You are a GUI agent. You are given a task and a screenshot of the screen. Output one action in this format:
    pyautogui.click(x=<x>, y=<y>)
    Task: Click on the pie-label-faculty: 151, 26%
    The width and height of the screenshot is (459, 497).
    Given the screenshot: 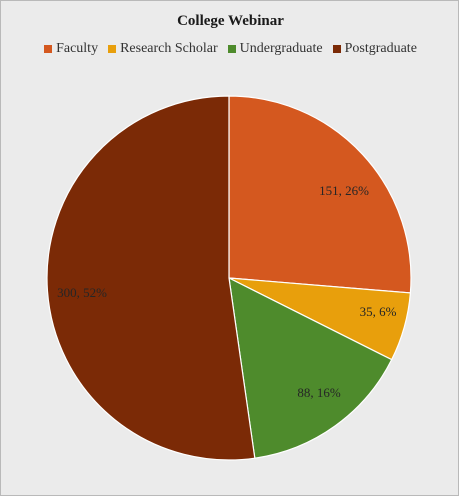 What is the action you would take?
    pyautogui.click(x=344, y=190)
    